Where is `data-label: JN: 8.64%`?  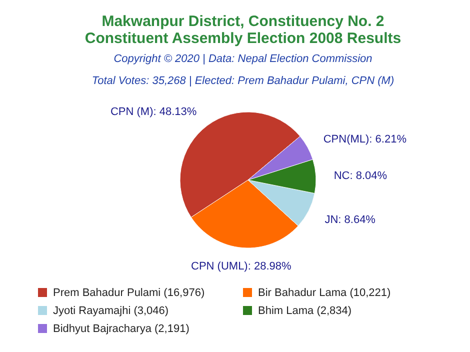 data-label: JN: 8.64% is located at coordinates (350, 220).